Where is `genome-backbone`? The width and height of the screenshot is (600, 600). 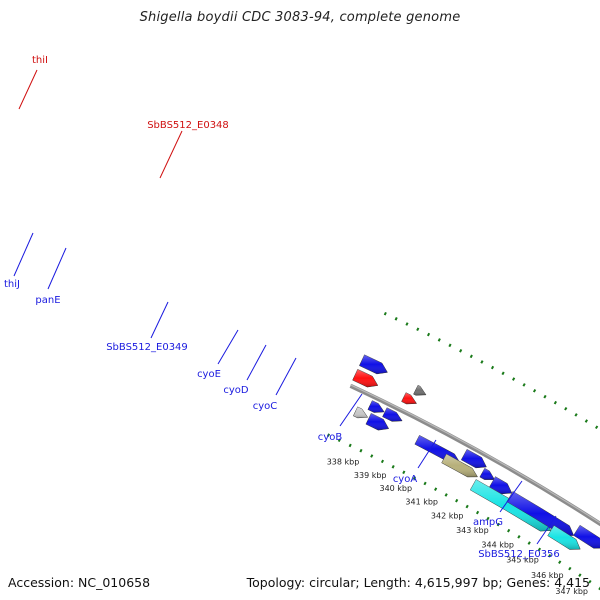
genome-backbone is located at coordinates (474, 455).